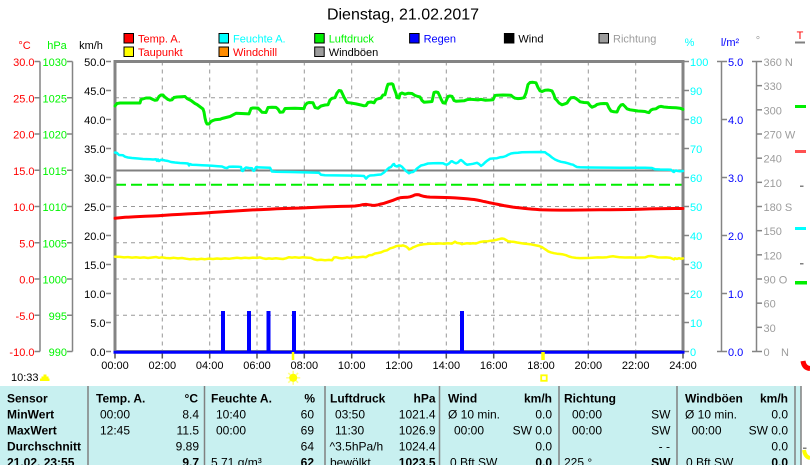 This screenshot has width=810, height=465. What do you see at coordinates (27, 399) in the screenshot?
I see `svg-text: Sensor` at bounding box center [27, 399].